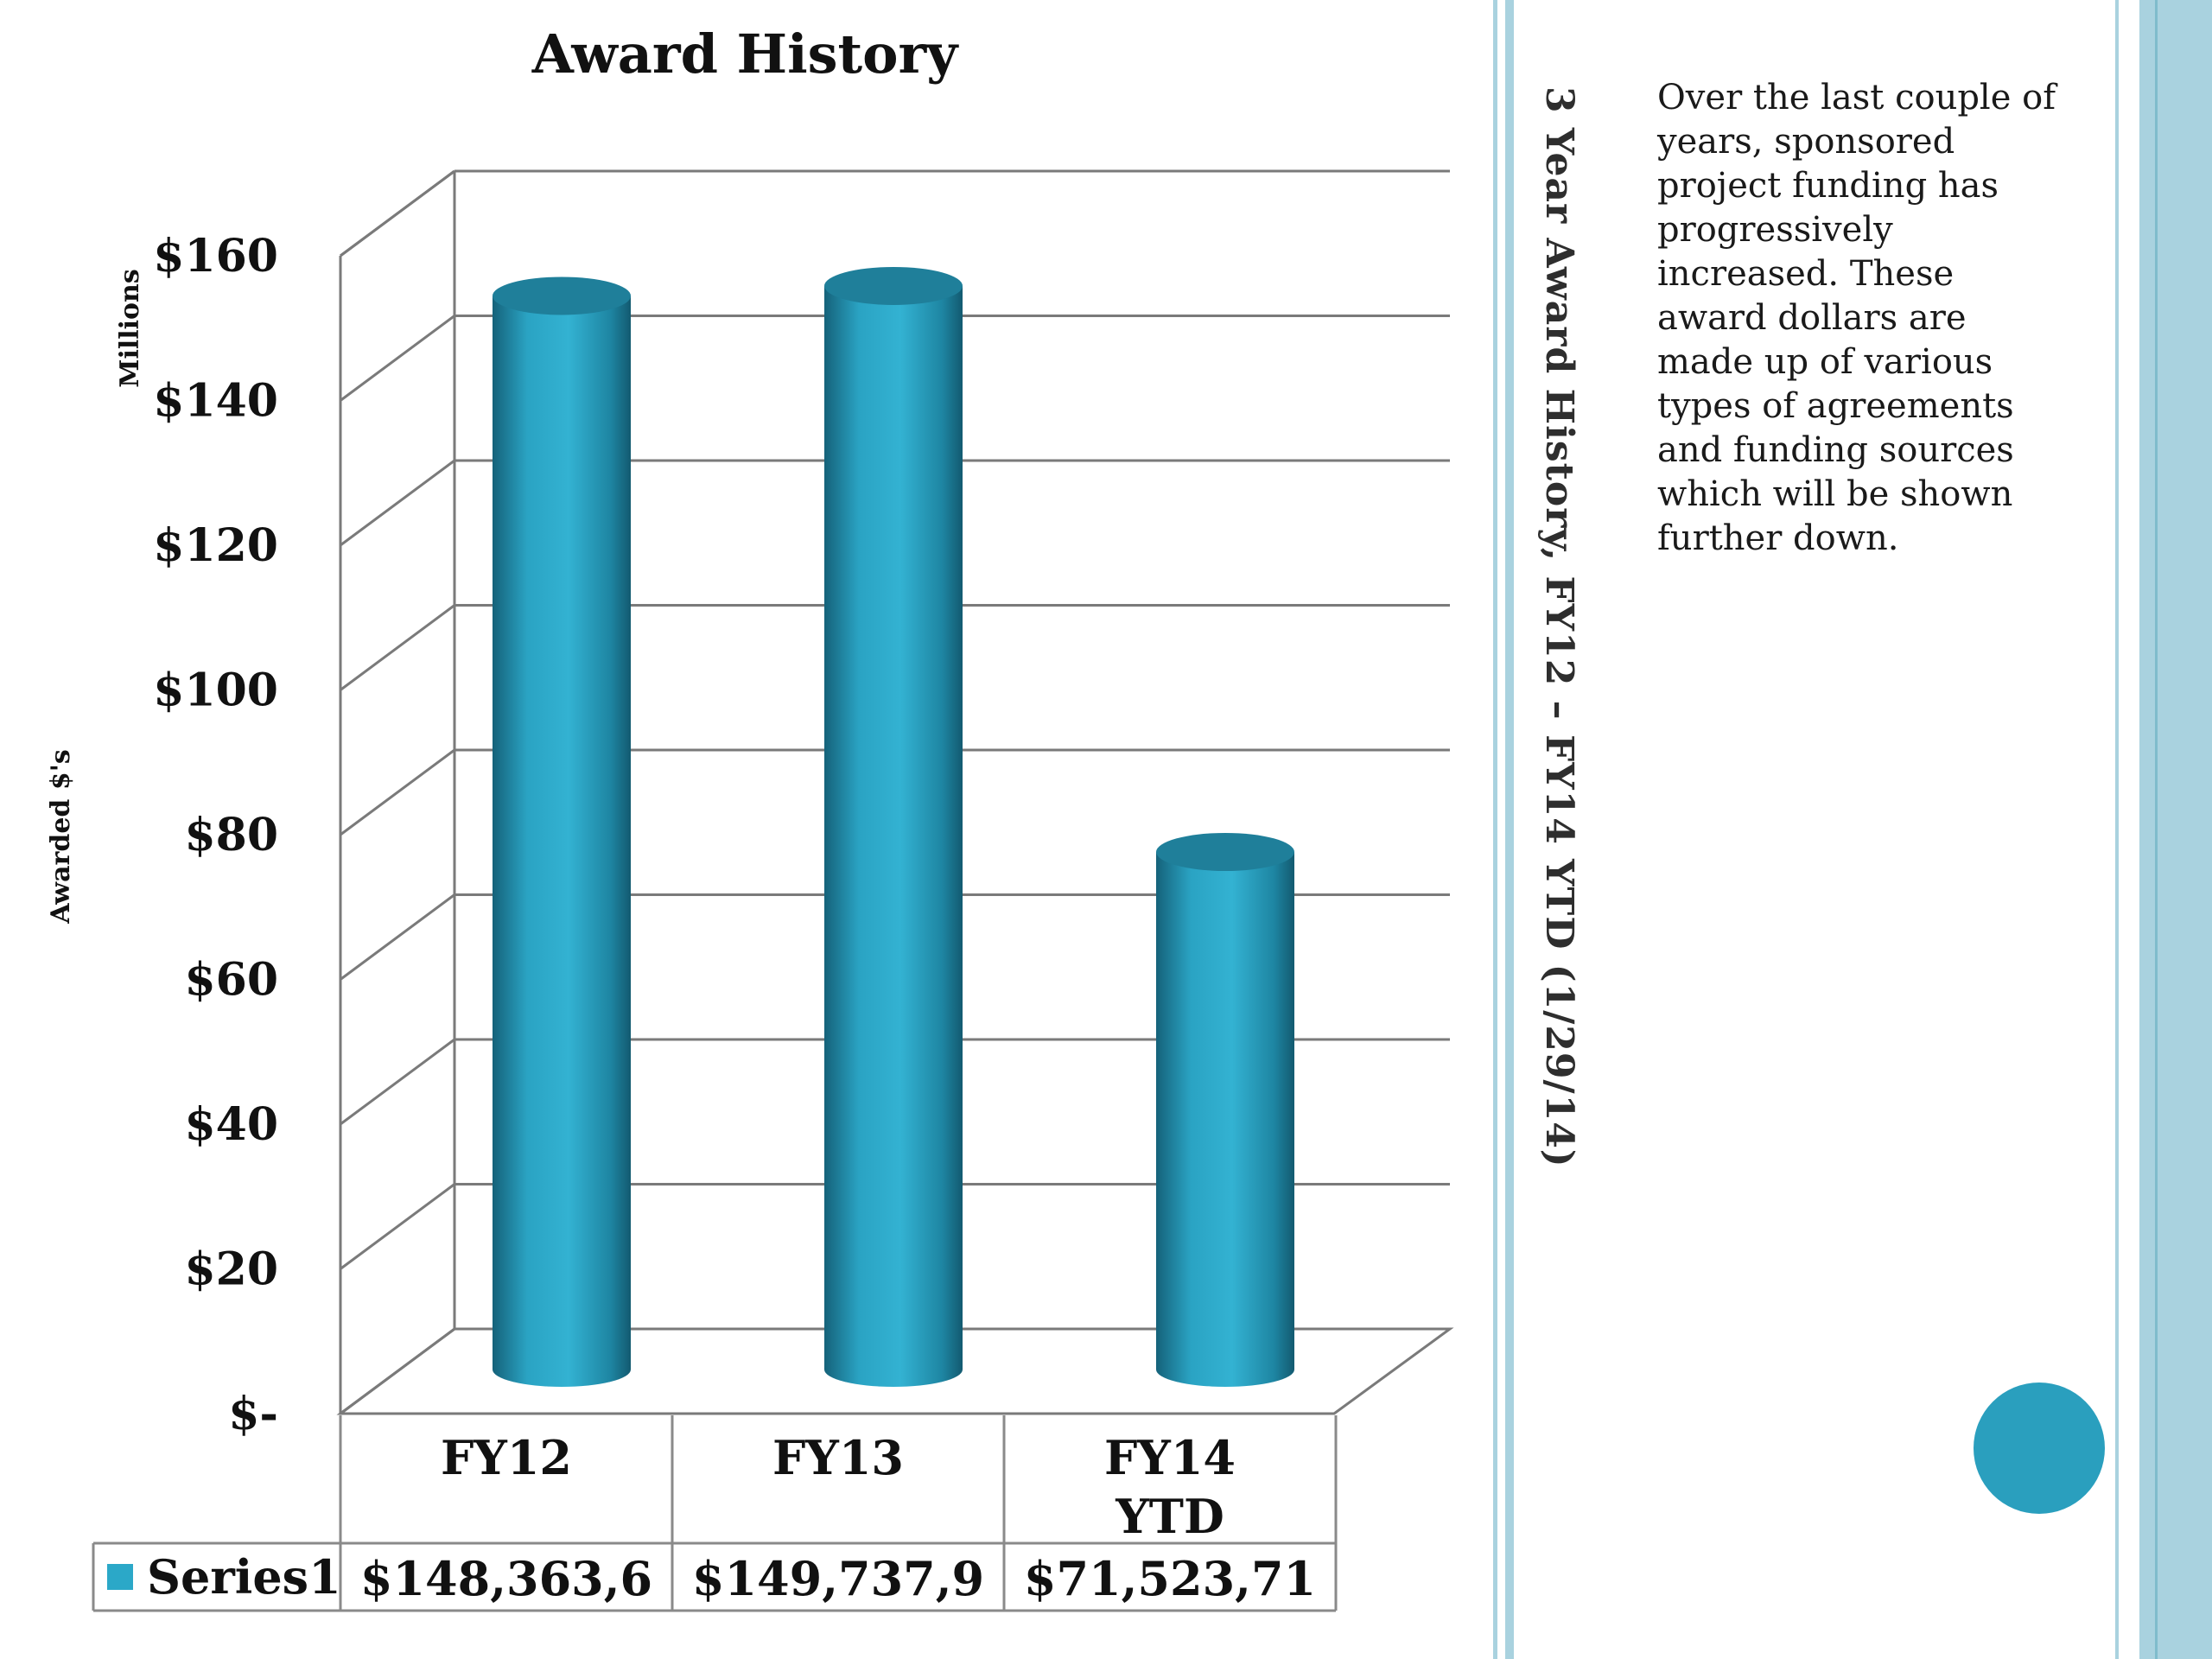 The width and height of the screenshot is (2212, 1659). What do you see at coordinates (397, 213) in the screenshot?
I see `top-edge` at bounding box center [397, 213].